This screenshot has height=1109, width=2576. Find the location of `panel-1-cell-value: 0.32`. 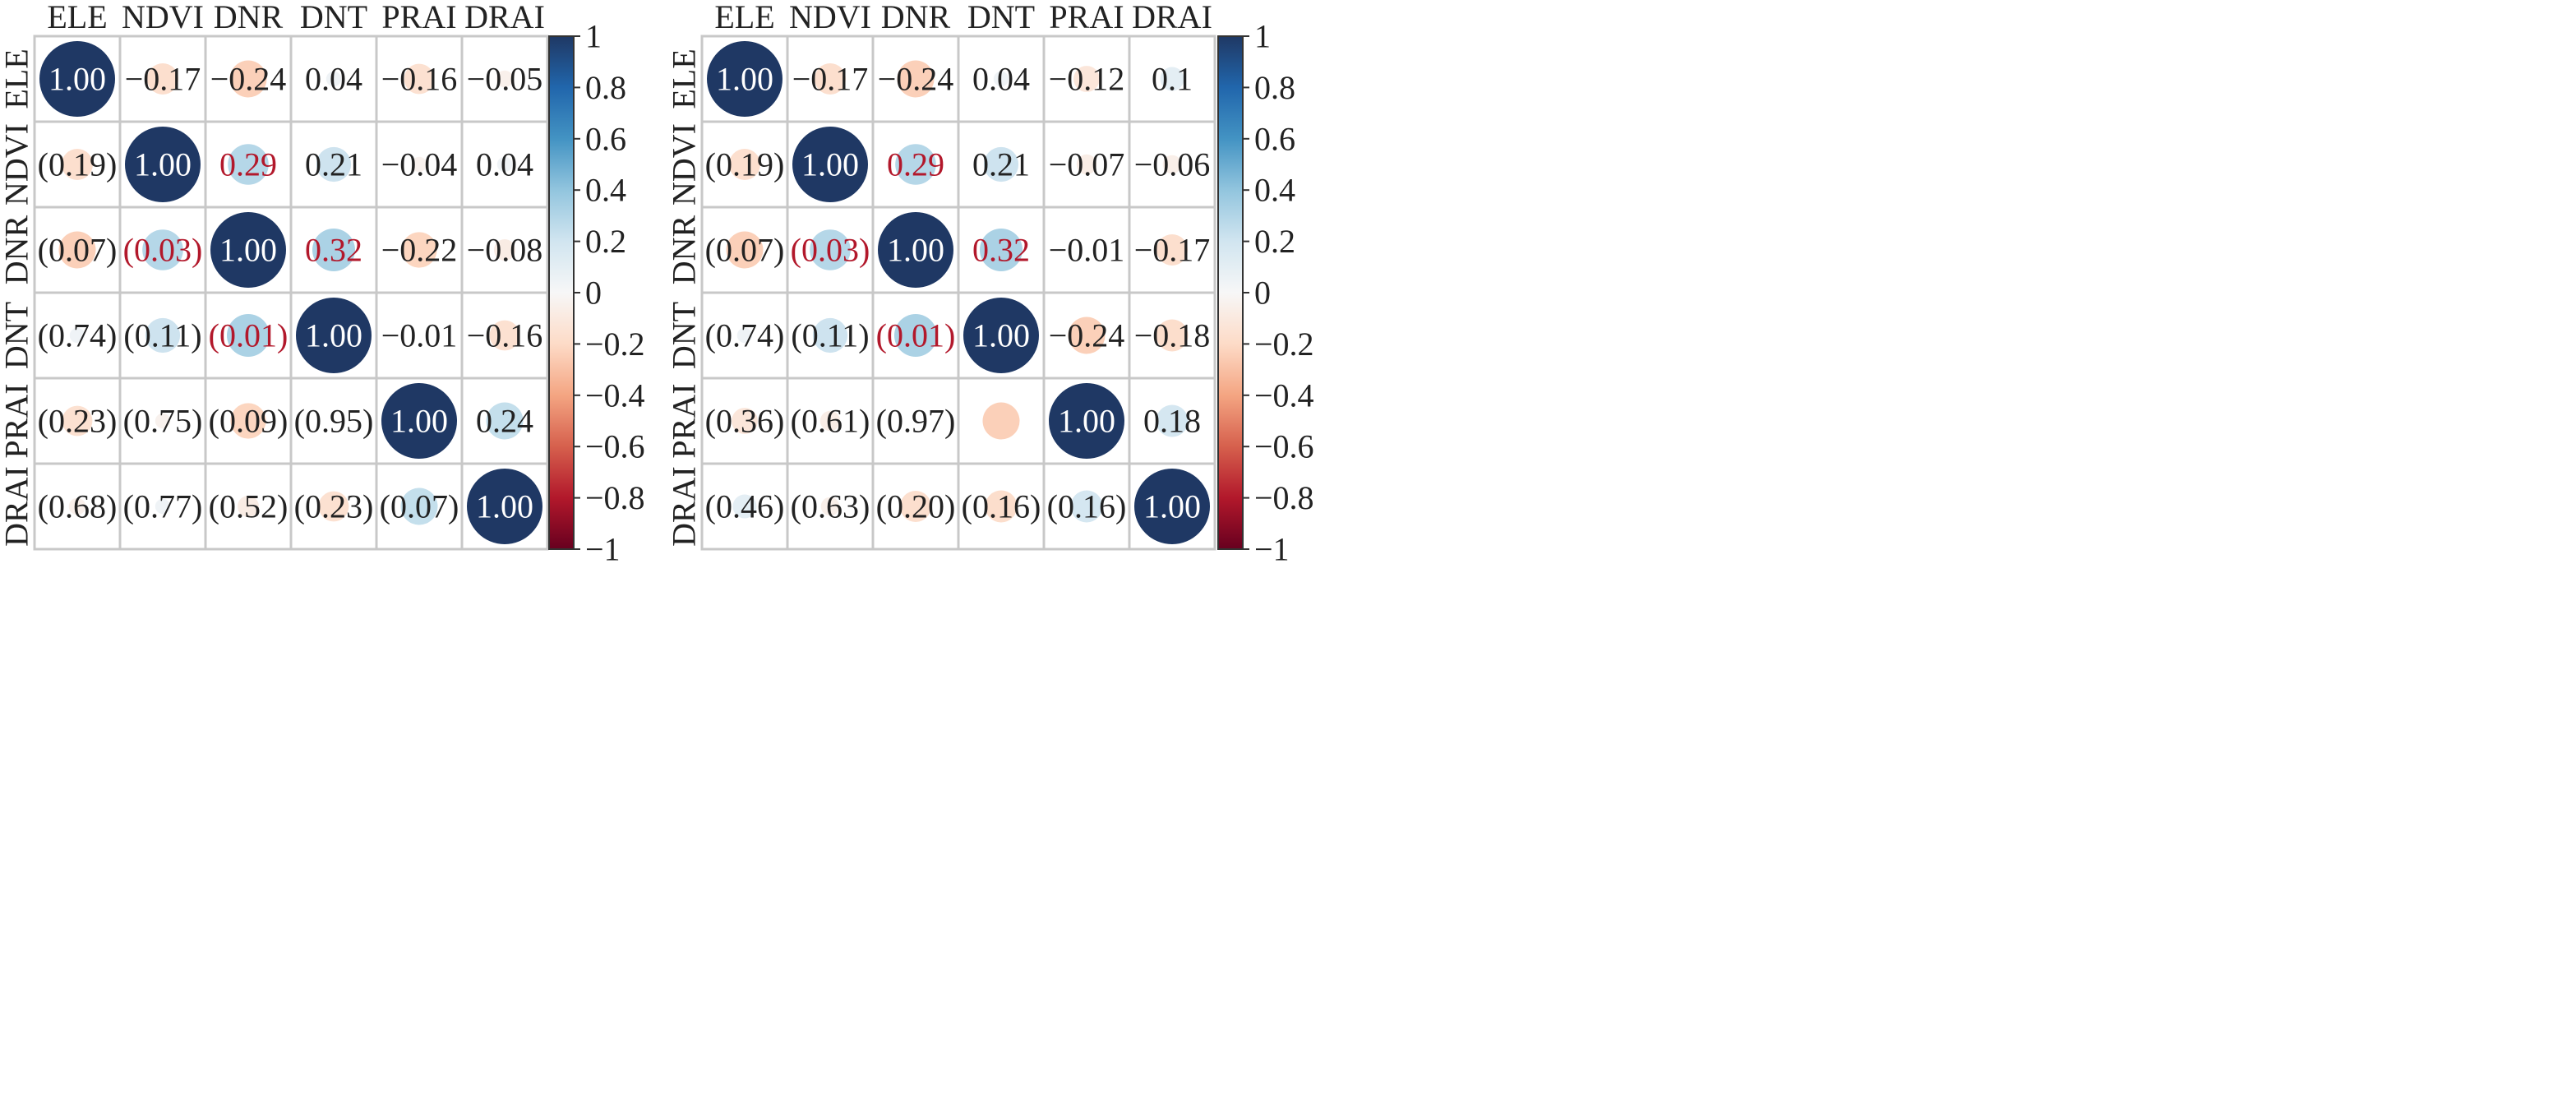

panel-1-cell-value: 0.32 is located at coordinates (333, 250).